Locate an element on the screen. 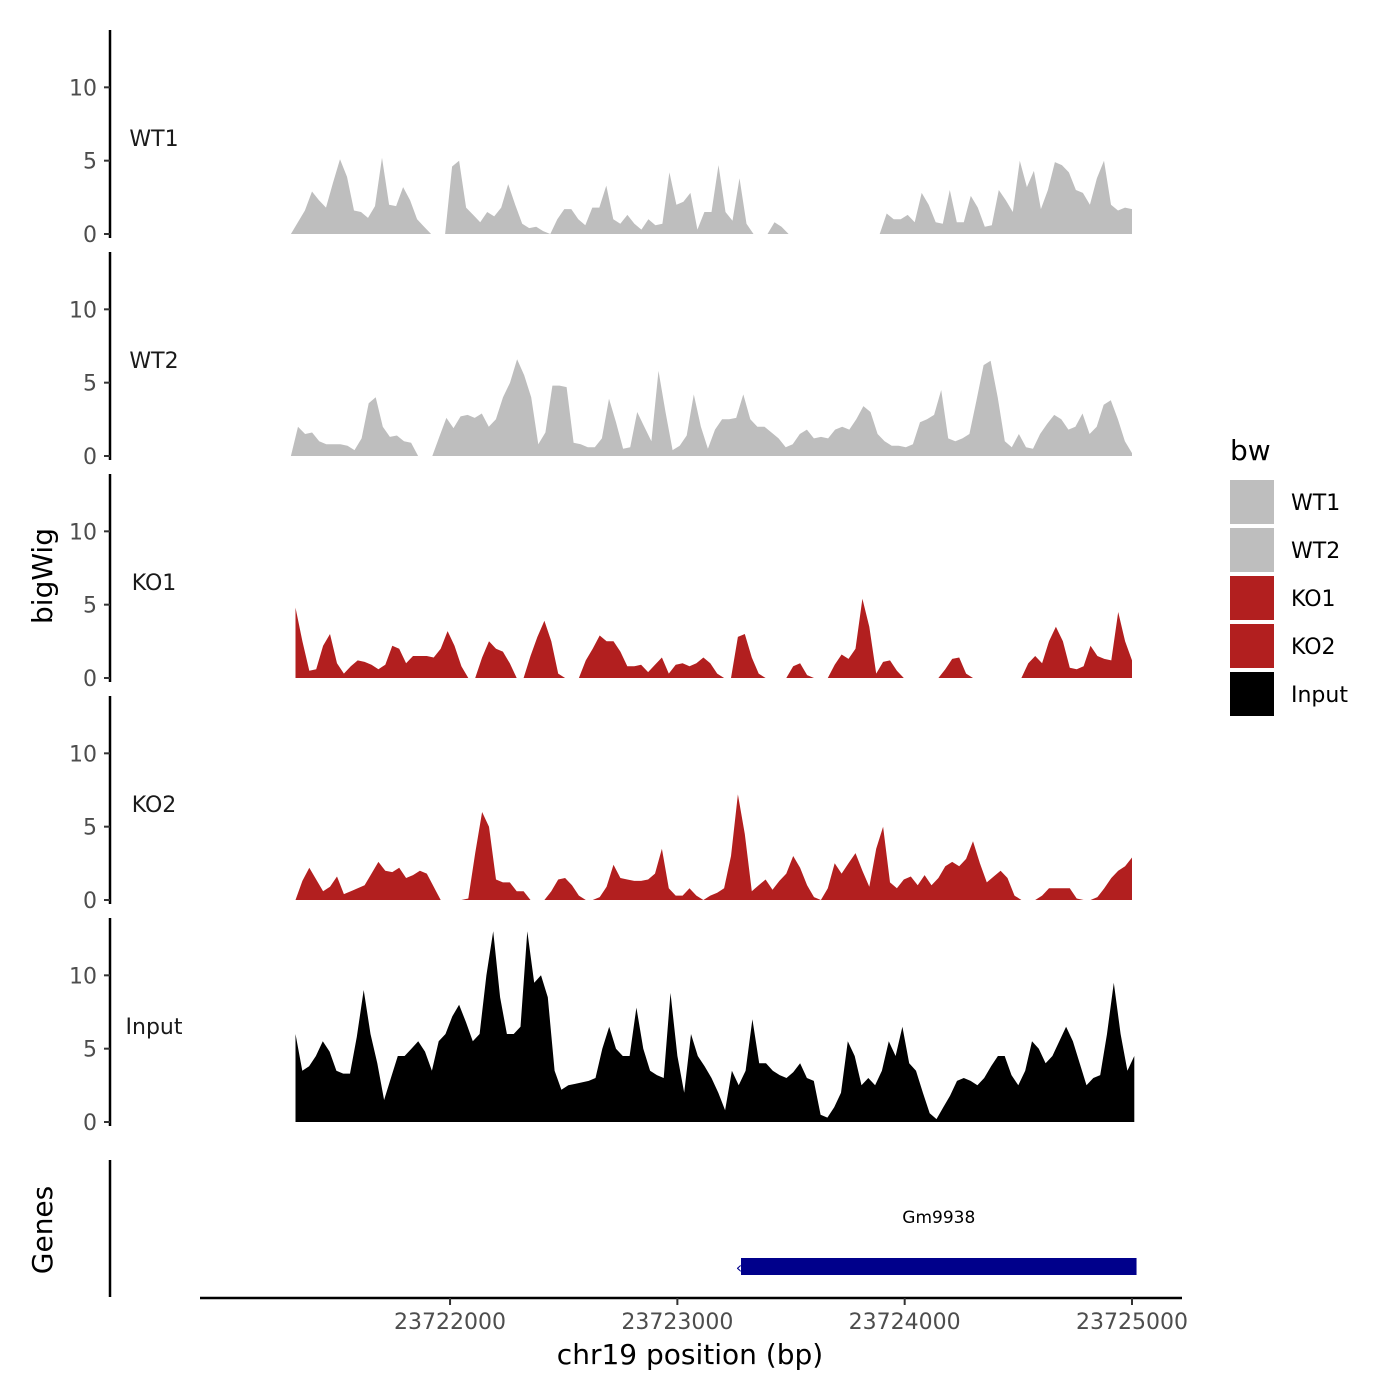 This screenshot has width=1400, height=1400. gene-body is located at coordinates (939, 1266).